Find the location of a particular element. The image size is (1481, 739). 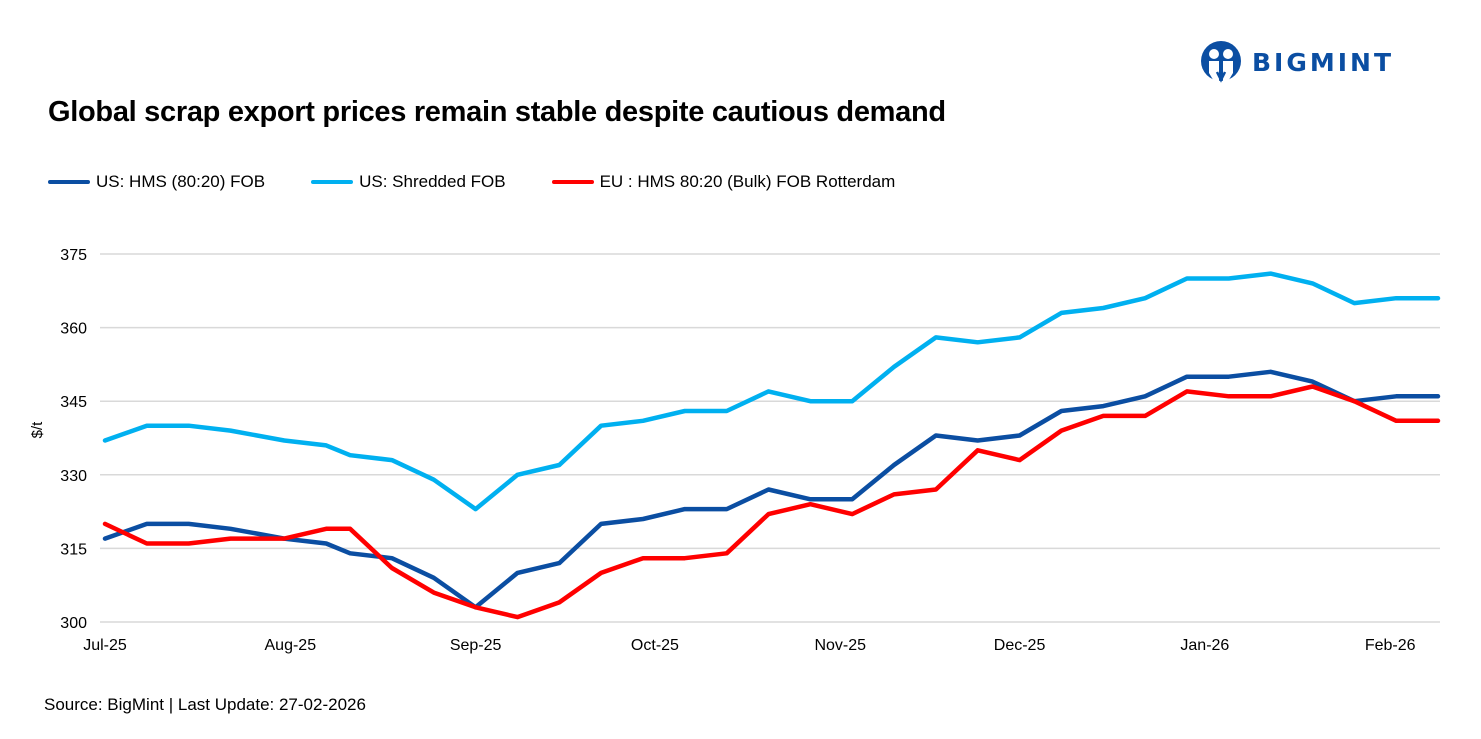

legend-item-eu-hms: EU : HMS 80:20 (Bulk) FOB Rotterdam is located at coordinates (723, 182).